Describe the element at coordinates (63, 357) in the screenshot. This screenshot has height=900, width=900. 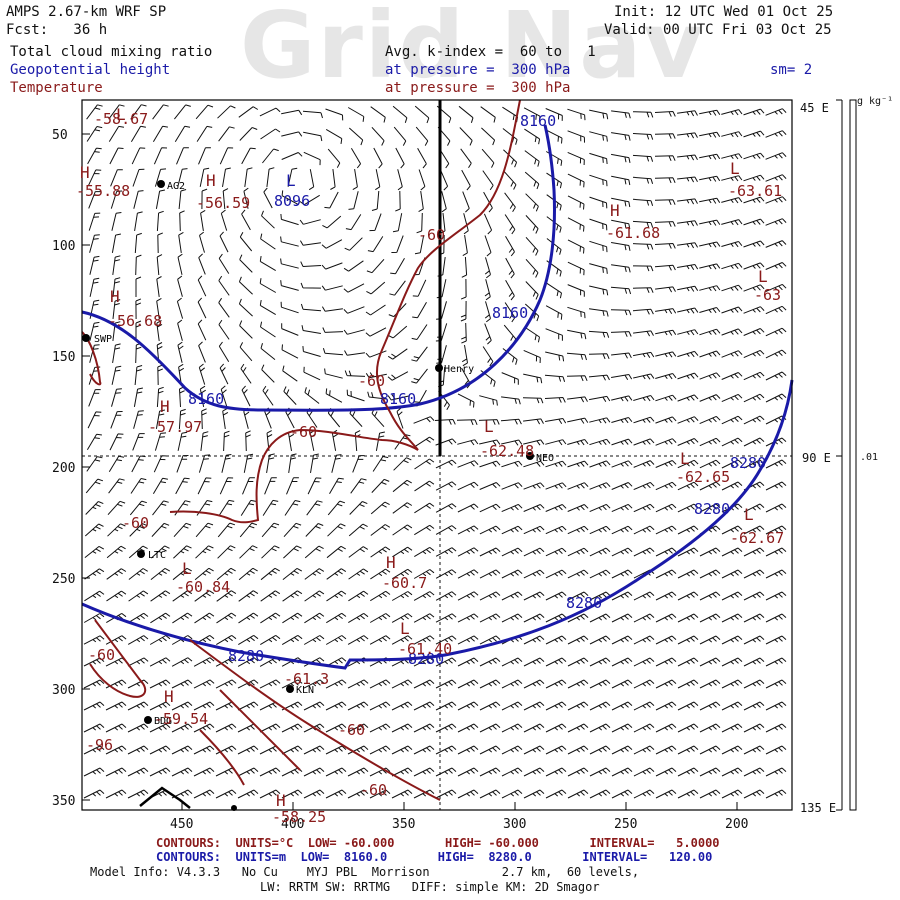
I see `y-tick-label: 150` at that location.